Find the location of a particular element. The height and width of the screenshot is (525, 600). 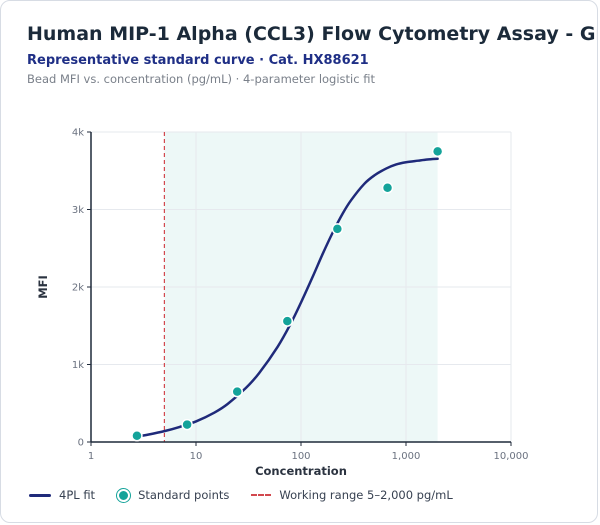

legend-label-range: Working range 5–2,000 pg/mL is located at coordinates (366, 495).